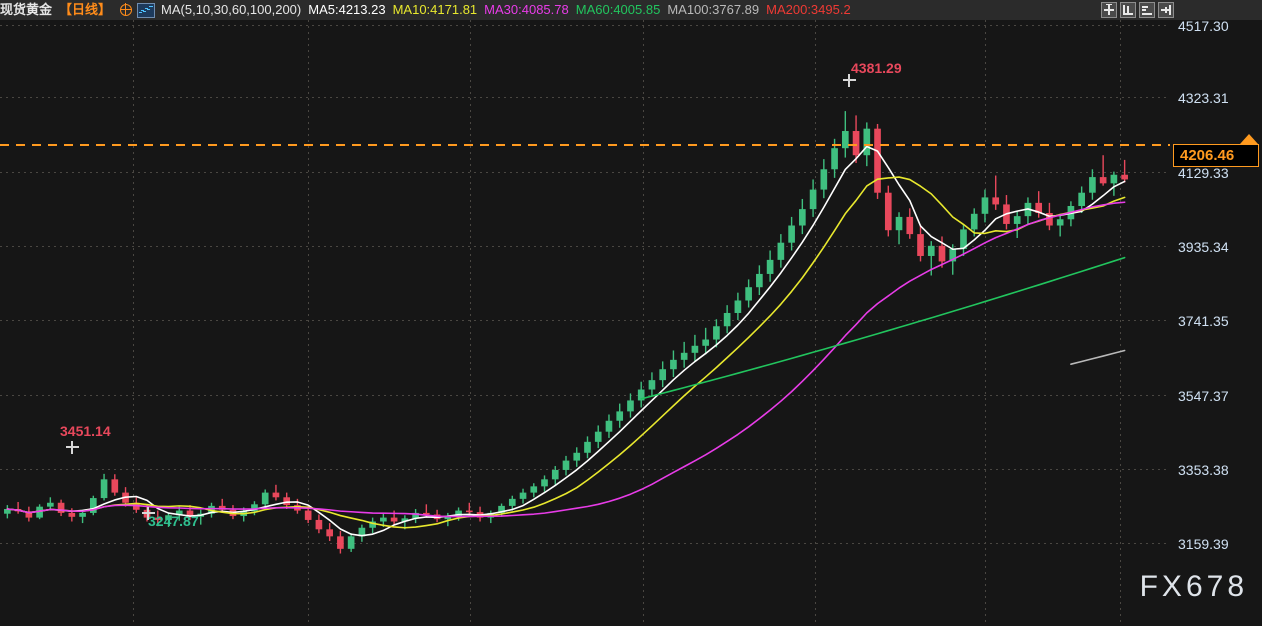 The image size is (1262, 626). What do you see at coordinates (1137, 10) in the screenshot?
I see `chart-toolbar` at bounding box center [1137, 10].